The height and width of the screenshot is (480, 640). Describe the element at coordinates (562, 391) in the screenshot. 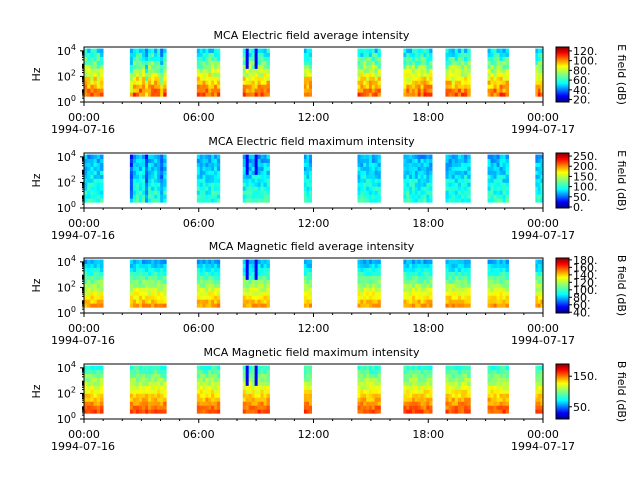

I see `colorbar-gradient` at that location.